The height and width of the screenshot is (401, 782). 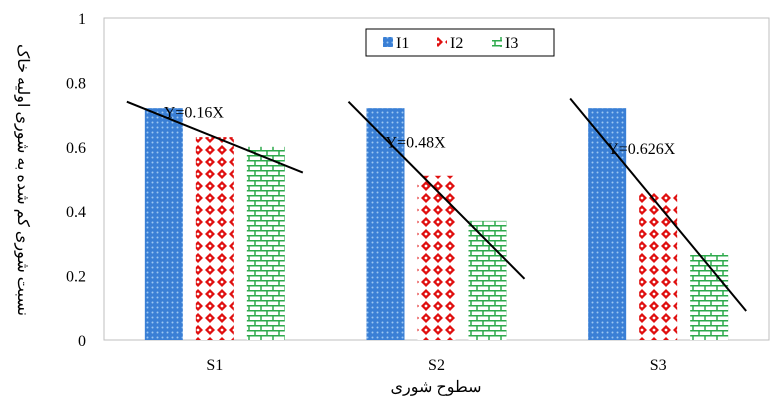 I want to click on y-tick-label-5: 1, so click(x=82, y=19).